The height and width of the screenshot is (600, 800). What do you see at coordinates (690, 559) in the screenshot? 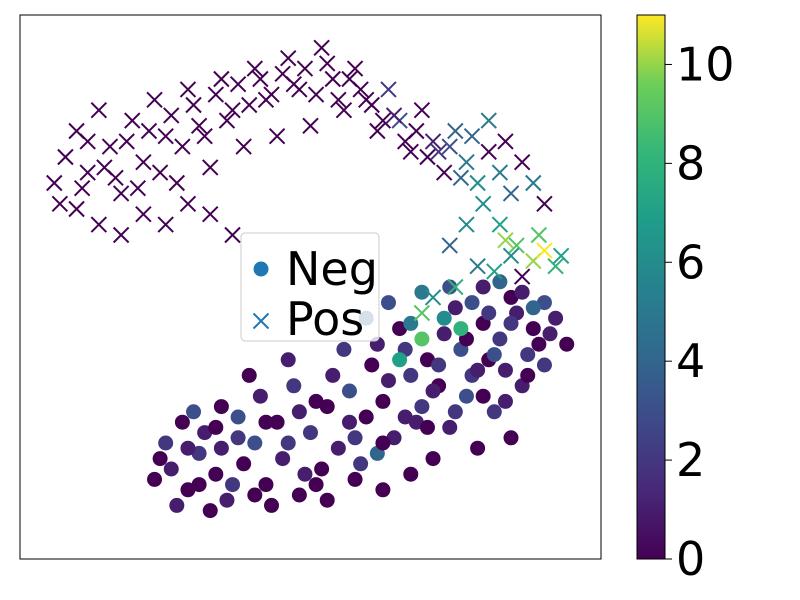
I see `colorbar-tick-label: 0` at bounding box center [690, 559].